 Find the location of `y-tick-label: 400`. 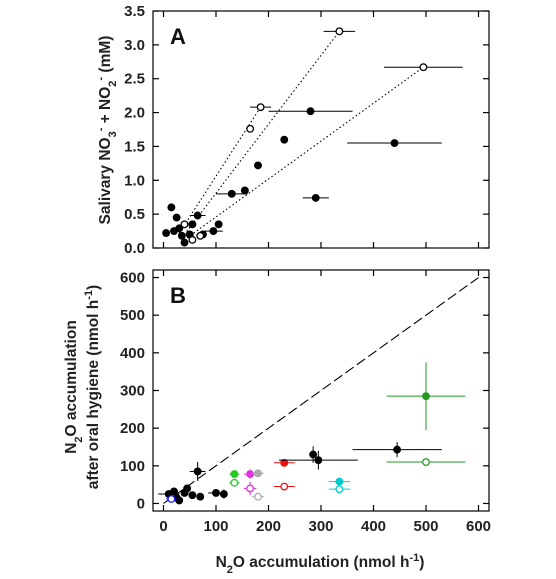

y-tick-label: 400 is located at coordinates (132, 353).